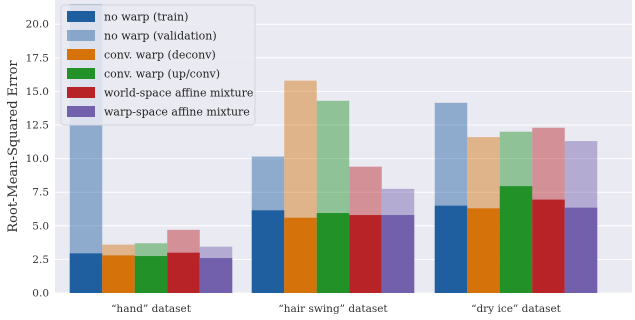 Image resolution: width=635 pixels, height=320 pixels. What do you see at coordinates (160, 36) in the screenshot?
I see `legend-label: no warp (validation)` at bounding box center [160, 36].